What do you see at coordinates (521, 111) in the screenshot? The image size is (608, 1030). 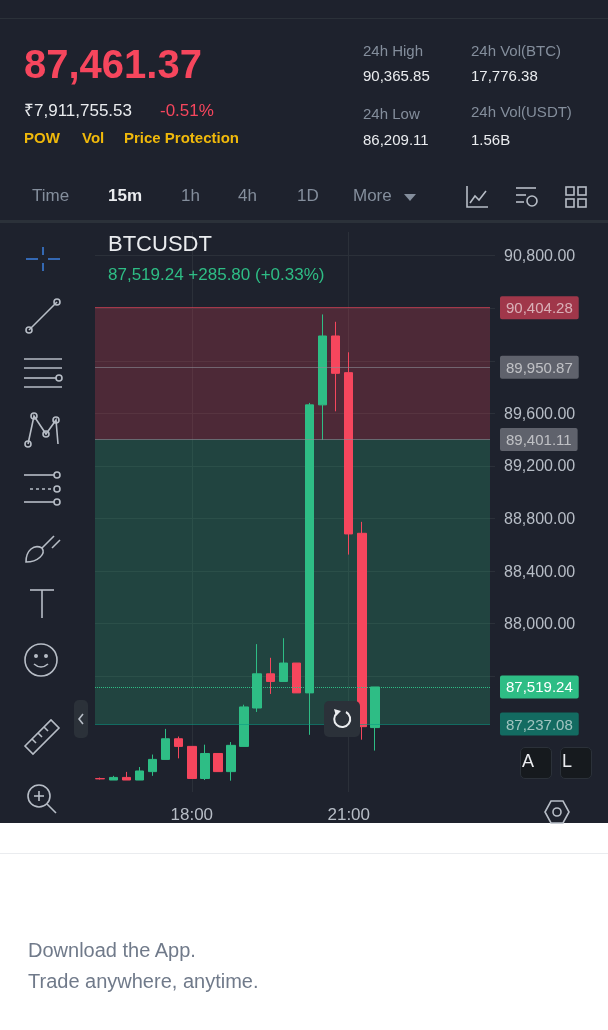 I see `text: 24h Vol(USDT)` at bounding box center [521, 111].